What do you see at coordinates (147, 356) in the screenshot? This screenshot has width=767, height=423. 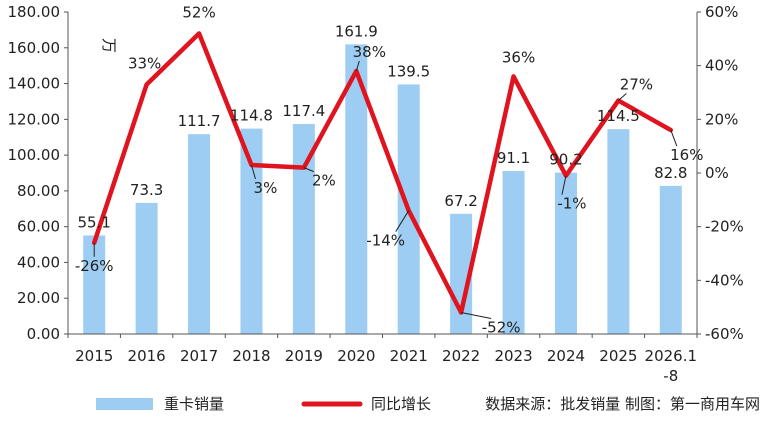 I see `x-tick-label-2016: 2016` at bounding box center [147, 356].